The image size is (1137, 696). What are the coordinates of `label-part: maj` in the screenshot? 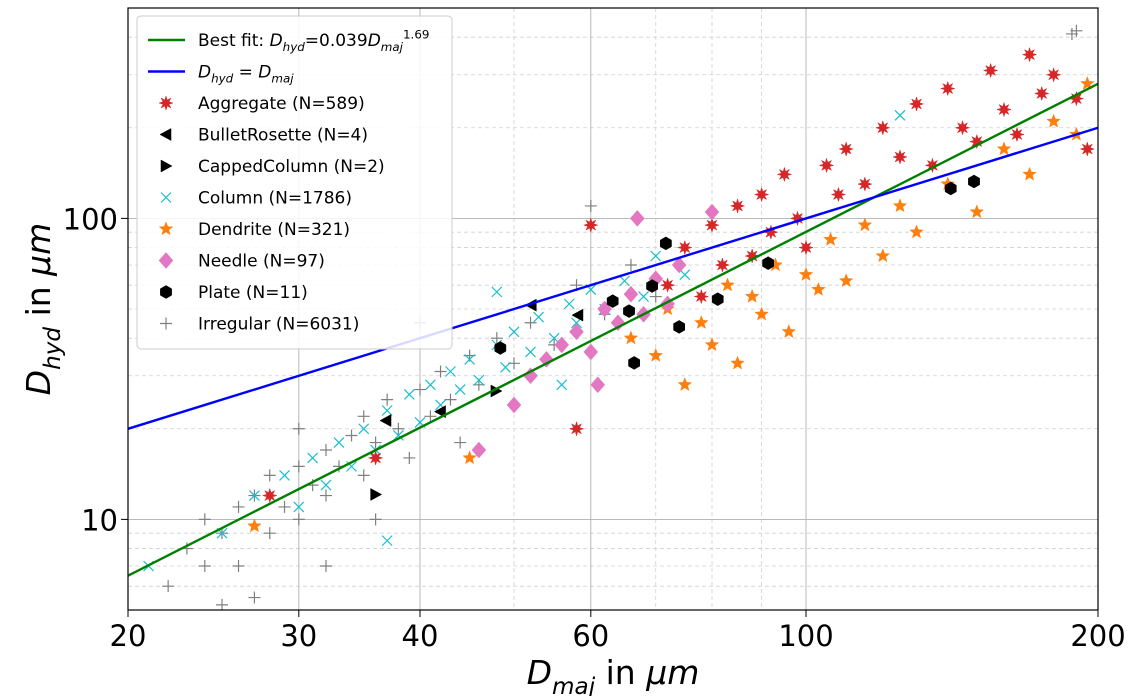 It's located at (574, 685).